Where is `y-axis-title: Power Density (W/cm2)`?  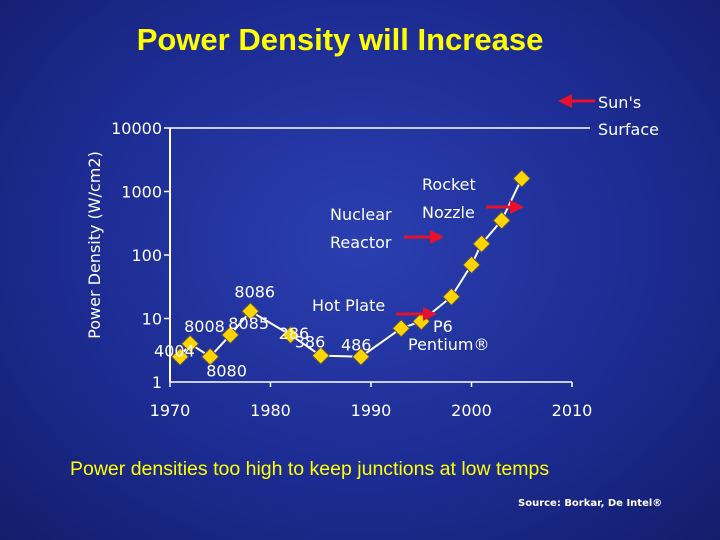
y-axis-title: Power Density (W/cm2) is located at coordinates (94, 245).